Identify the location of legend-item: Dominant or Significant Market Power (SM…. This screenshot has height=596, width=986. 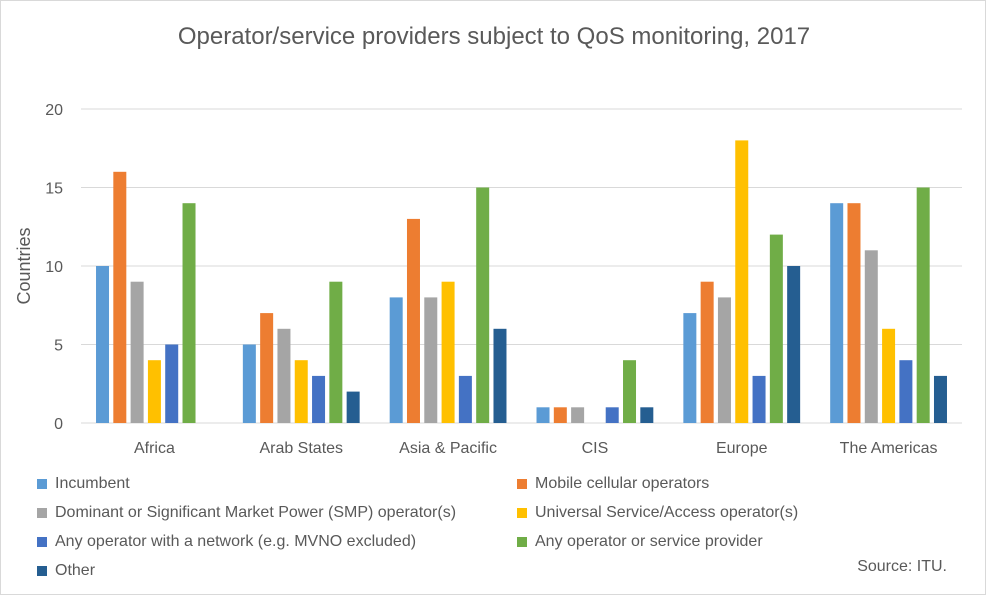
(246, 513).